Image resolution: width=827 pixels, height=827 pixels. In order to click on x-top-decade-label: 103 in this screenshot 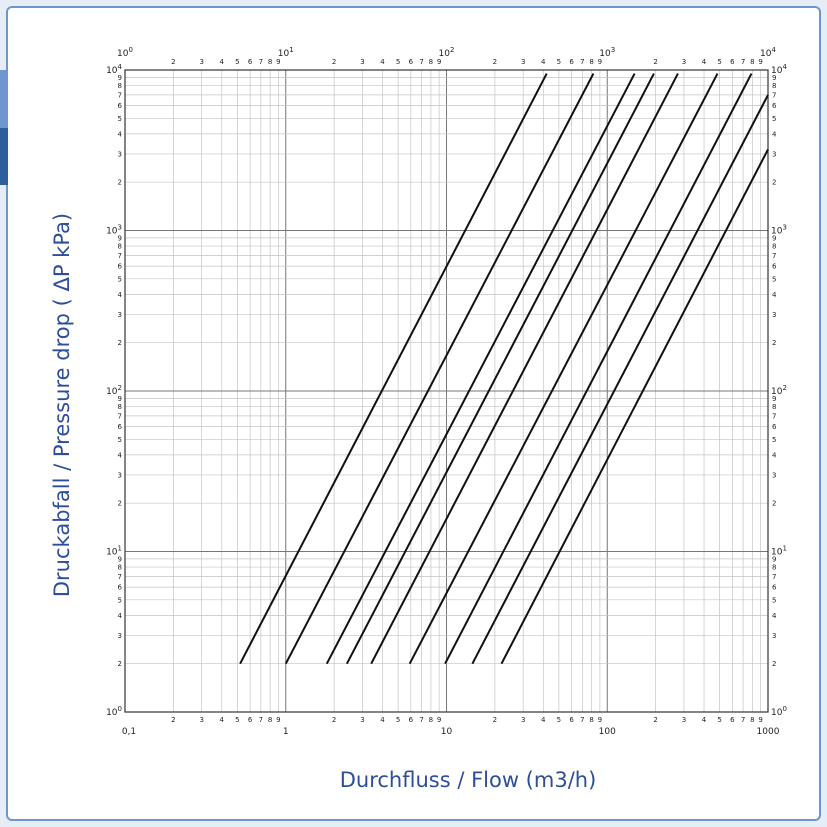, I will do `click(607, 52)`.